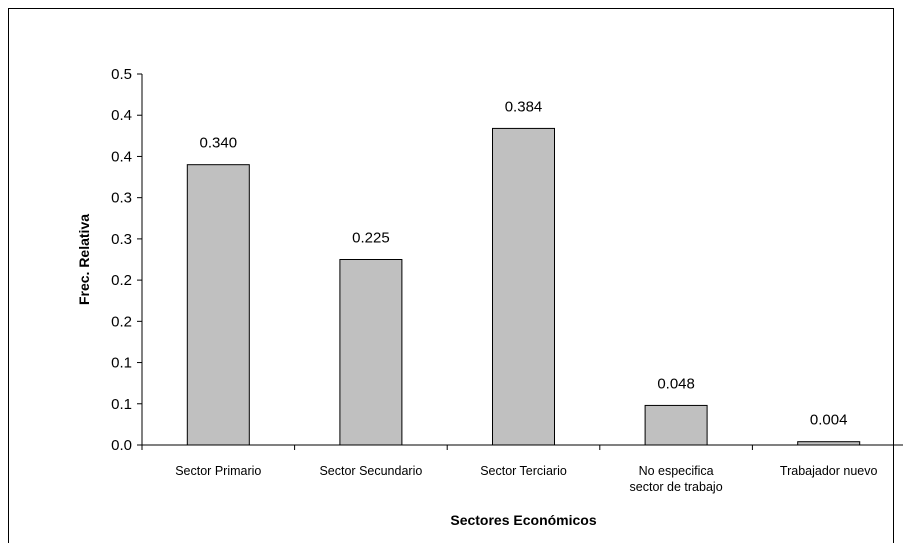  I want to click on x-tick-label: sector de trabajo, so click(676, 487).